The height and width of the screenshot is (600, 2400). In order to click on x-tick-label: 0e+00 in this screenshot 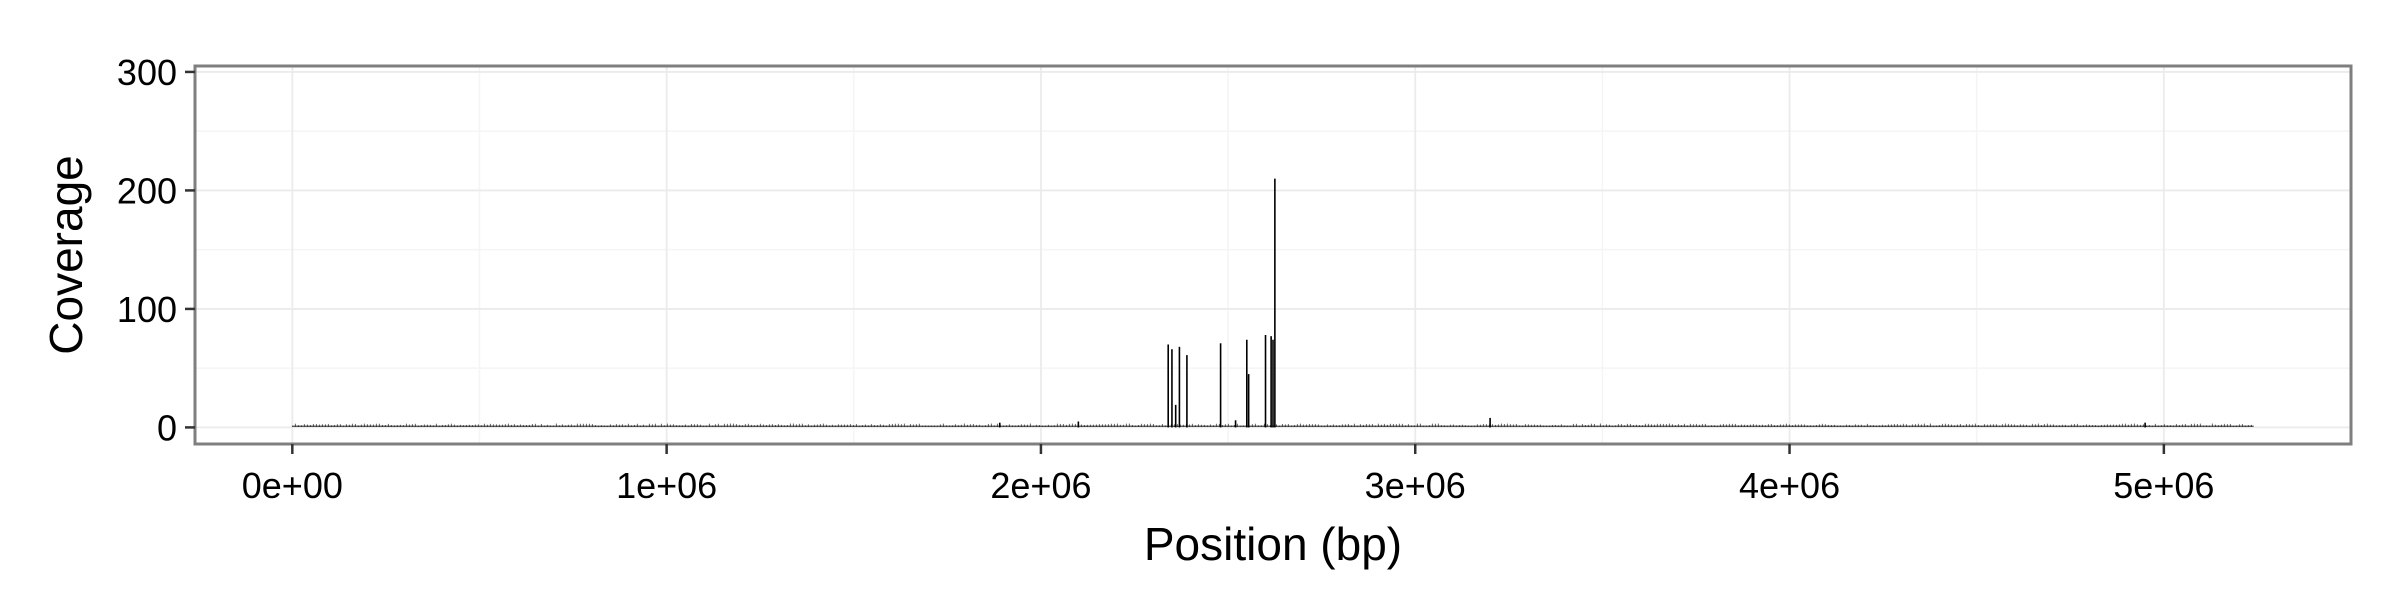, I will do `click(292, 485)`.